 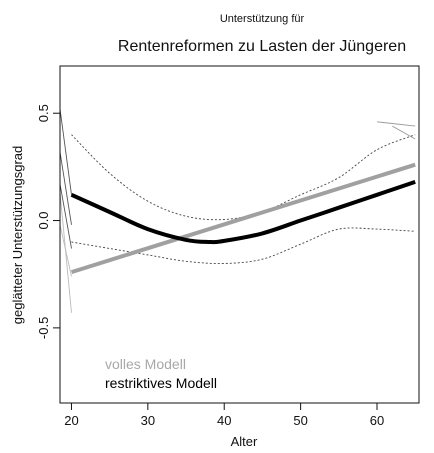 What do you see at coordinates (262, 19) in the screenshot?
I see `chart-subtitle: Unterstützung für` at bounding box center [262, 19].